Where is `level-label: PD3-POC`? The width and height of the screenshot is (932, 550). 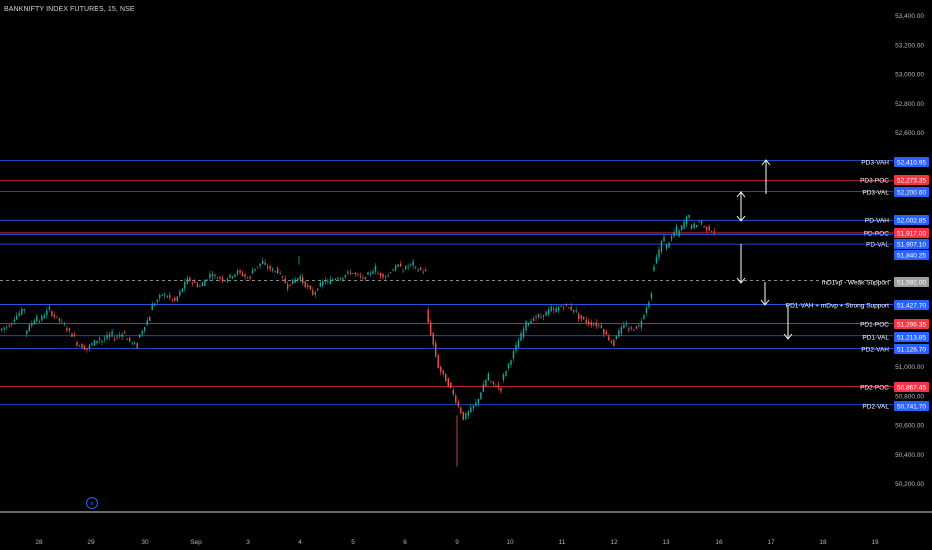 level-label: PD3-POC is located at coordinates (874, 180).